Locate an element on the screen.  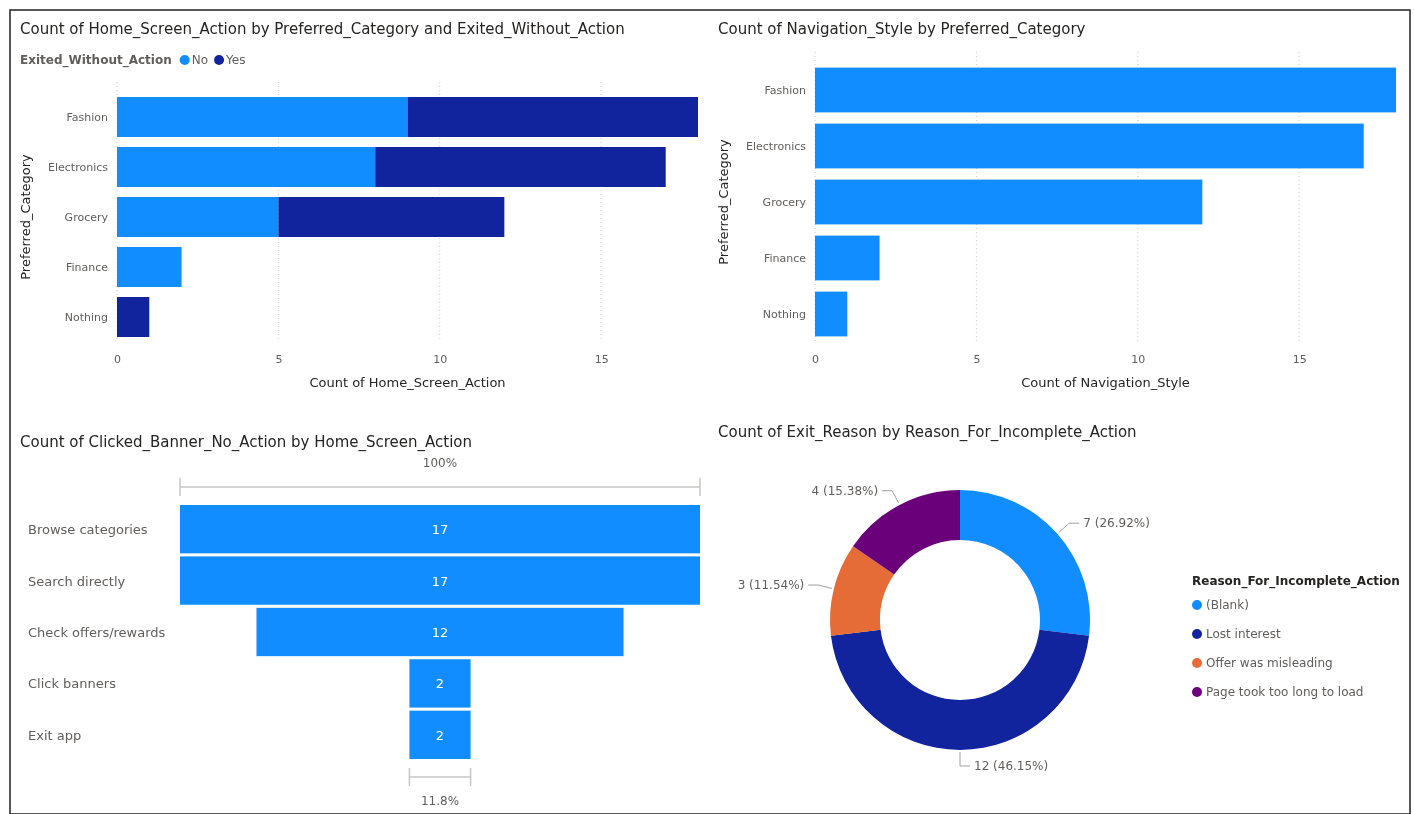
legend-label: (Blank) is located at coordinates (1227, 605).